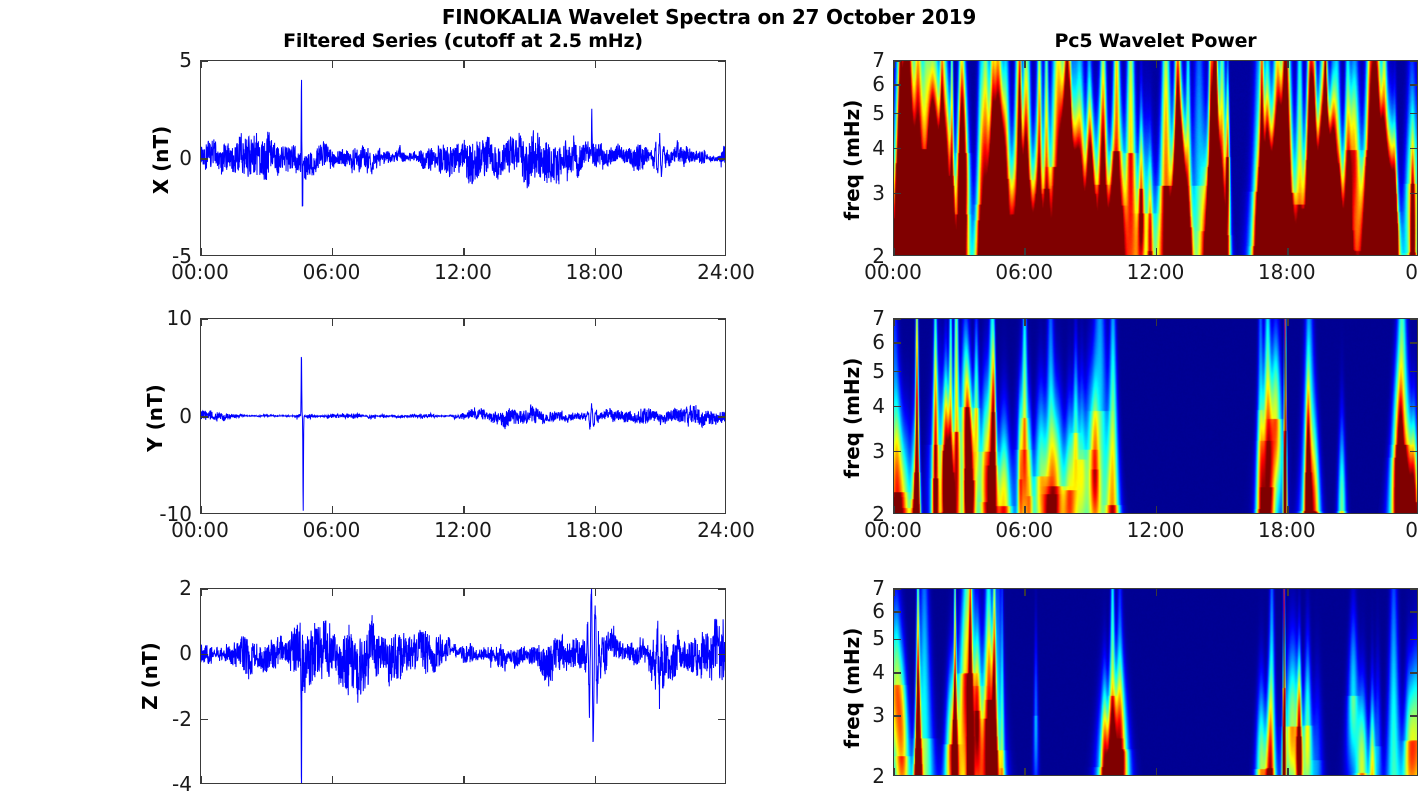 The height and width of the screenshot is (796, 1418). What do you see at coordinates (185, 653) in the screenshot?
I see `y-tick-label: 0` at bounding box center [185, 653].